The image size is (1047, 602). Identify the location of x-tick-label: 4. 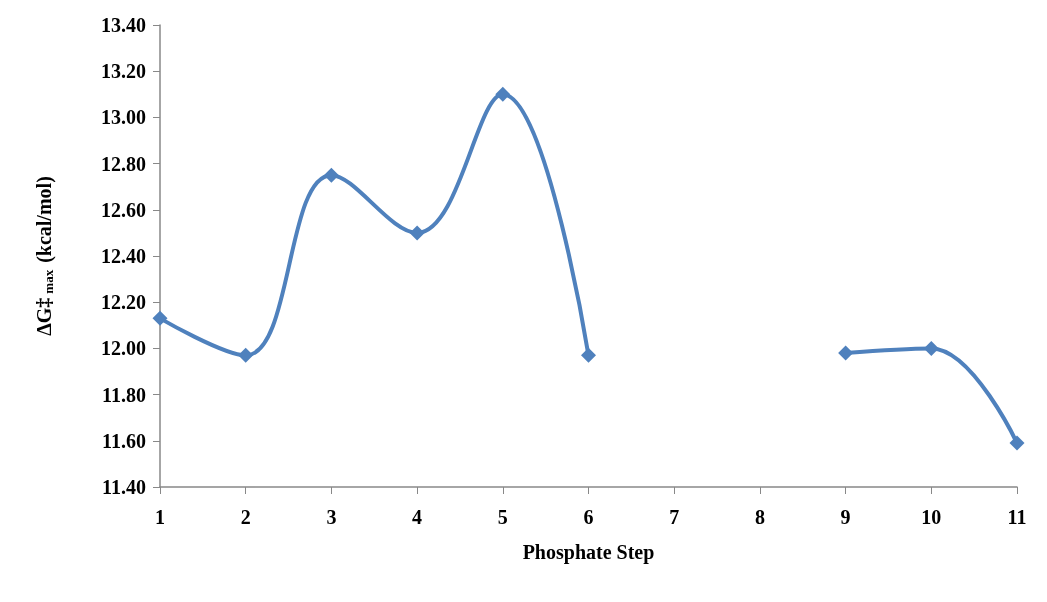
(417, 517).